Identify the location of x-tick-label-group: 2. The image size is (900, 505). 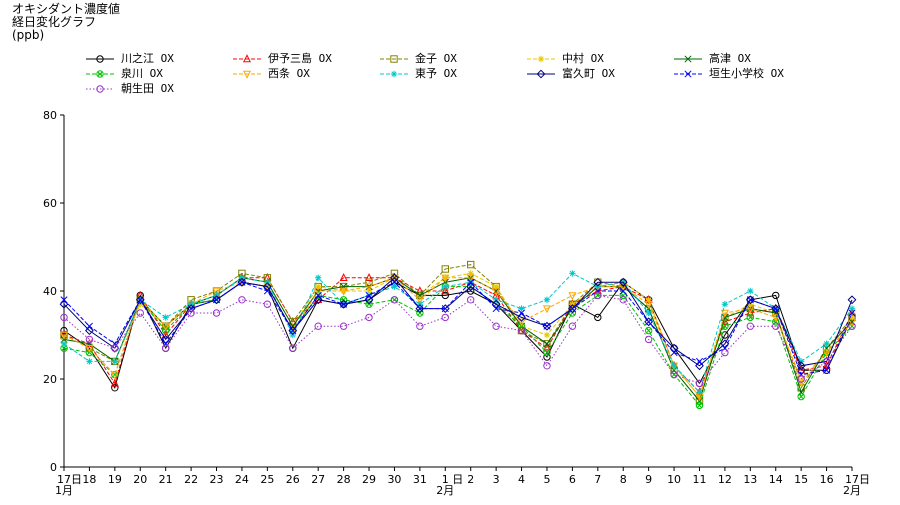
(470, 479).